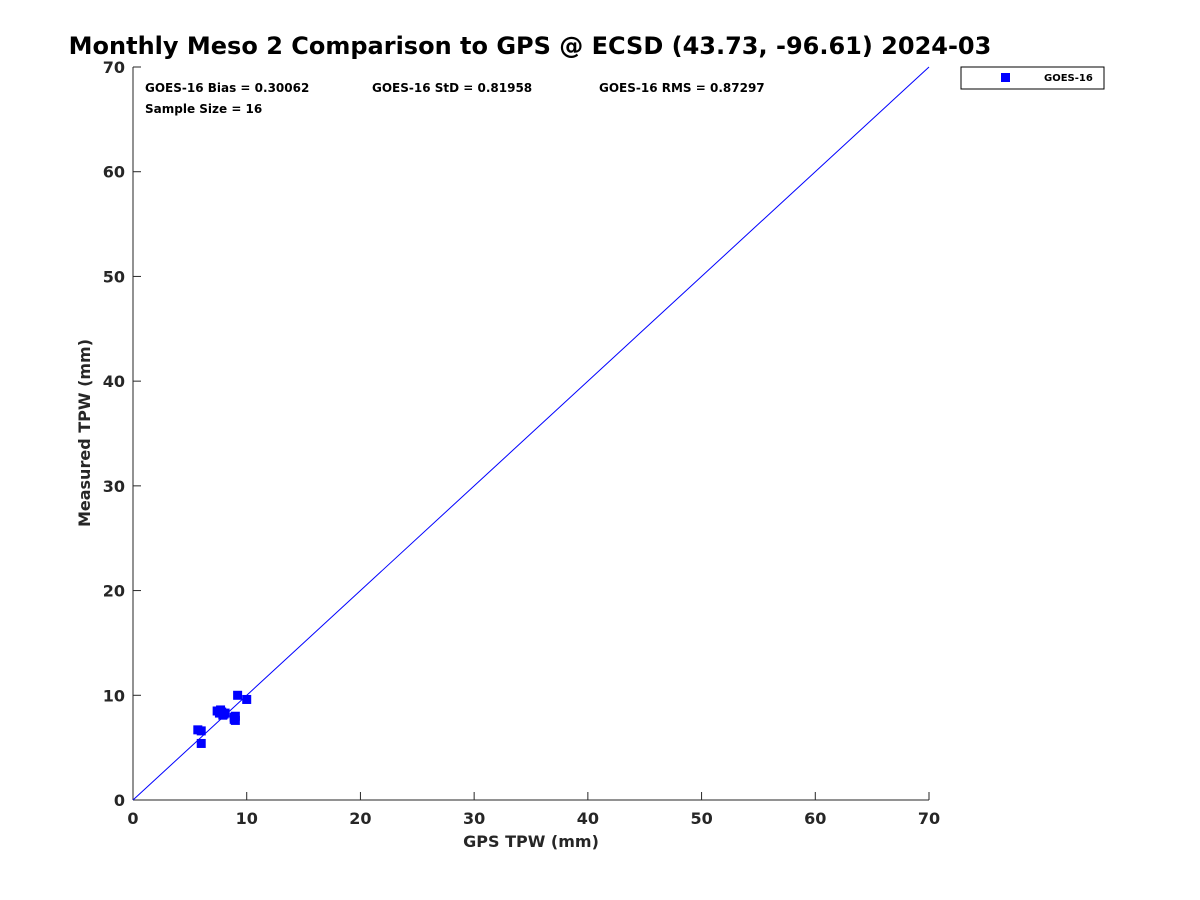  I want to click on y-tick-label: 70, so click(114, 67).